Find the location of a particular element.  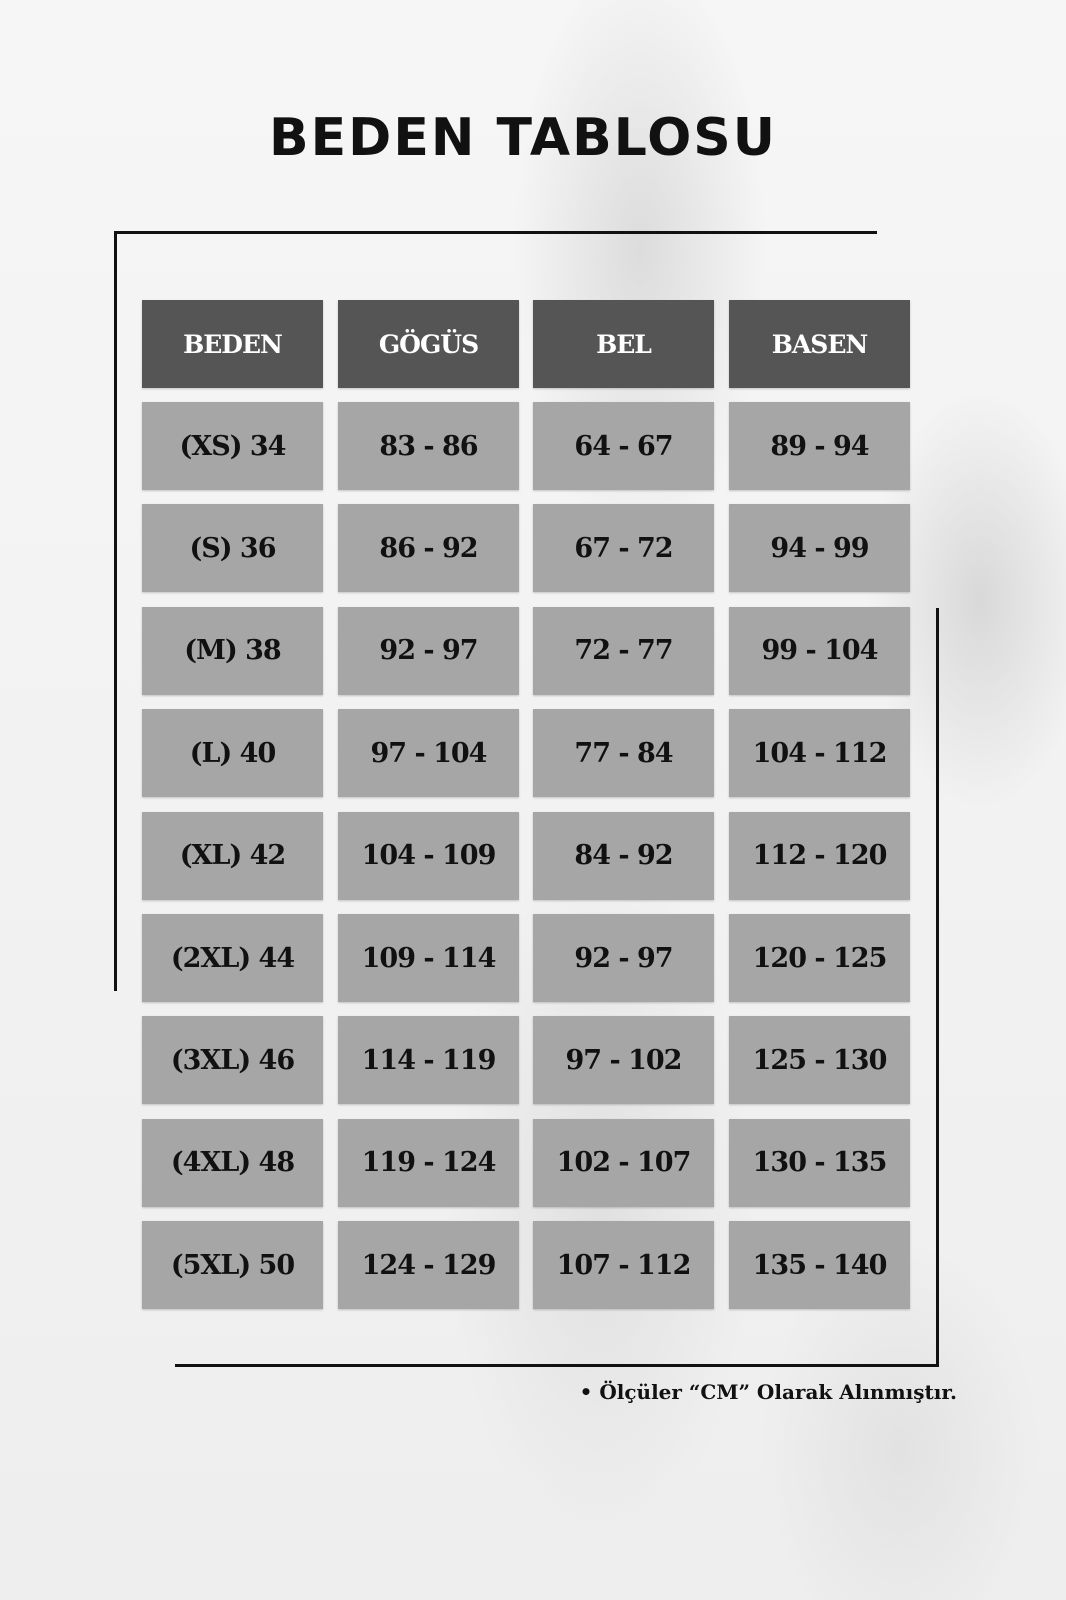

table-cell: 83 - 86 is located at coordinates (428, 446).